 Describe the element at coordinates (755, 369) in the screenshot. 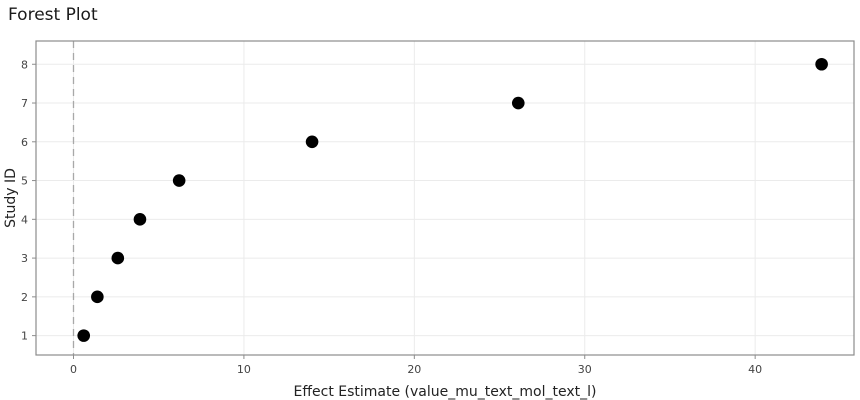

I see `x-tick-label: 40` at that location.